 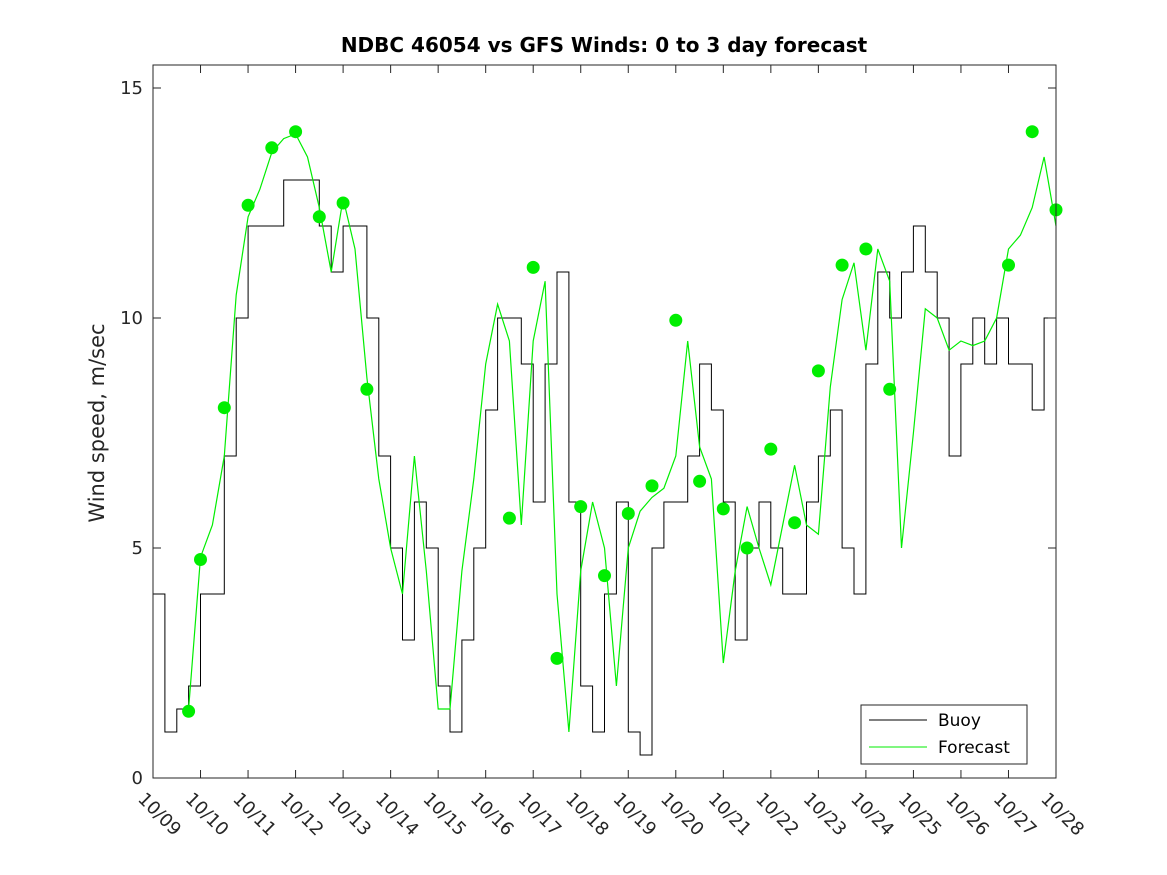 I want to click on legend: Buoy Forecast, so click(x=944, y=734).